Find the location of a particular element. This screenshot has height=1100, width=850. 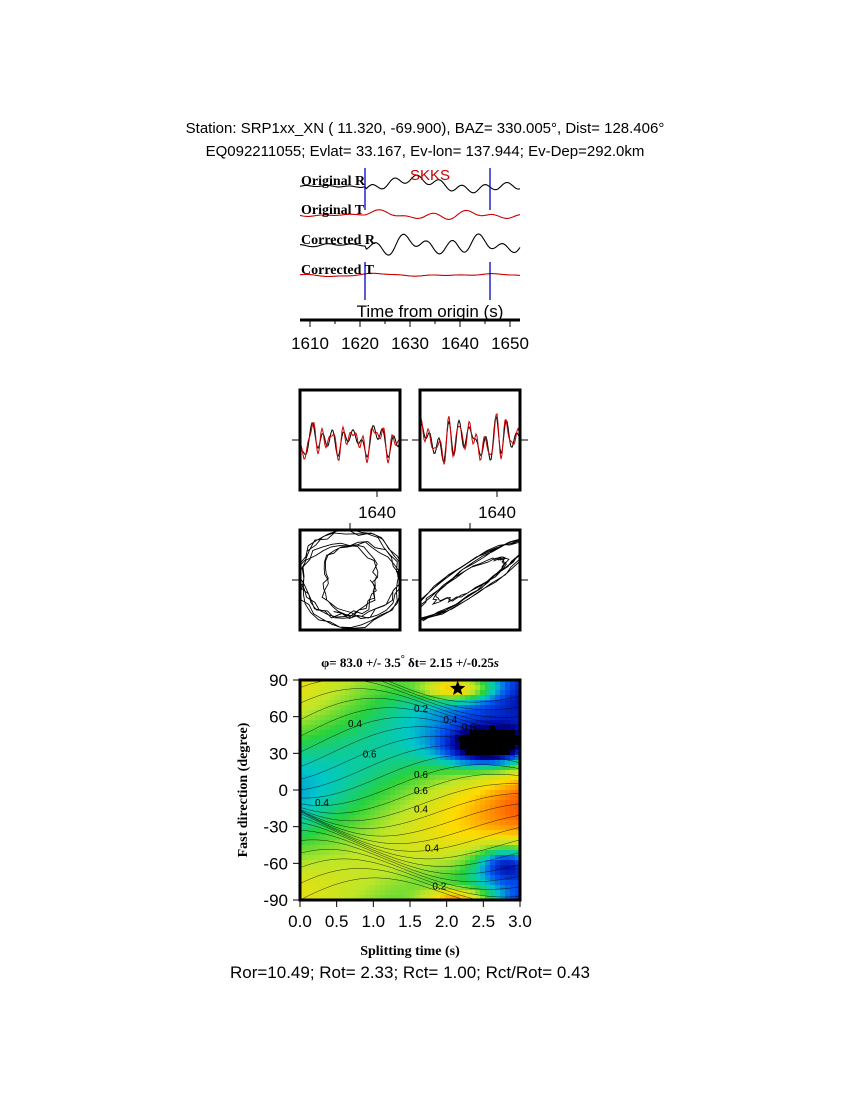

comparison-tick-label-right: 1640 is located at coordinates (497, 512).